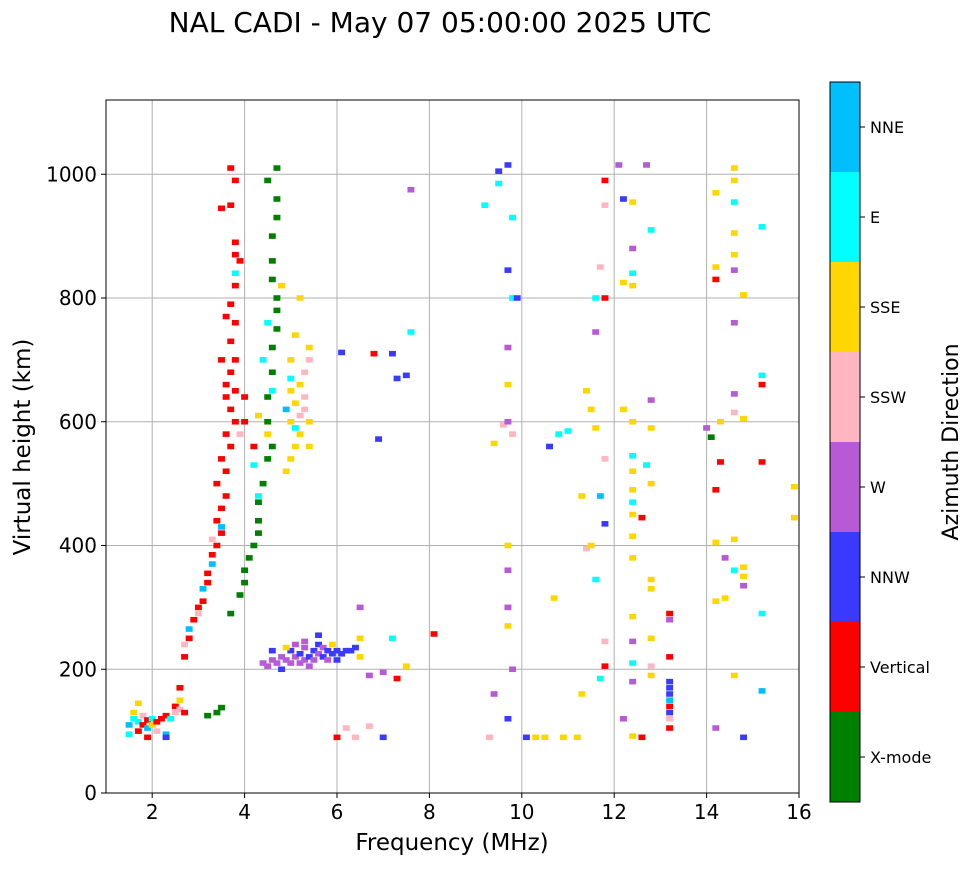  Describe the element at coordinates (880, 442) in the screenshot. I see `colorbar: X-mode Vertical NNW W SSW SSE E NNE` at that location.